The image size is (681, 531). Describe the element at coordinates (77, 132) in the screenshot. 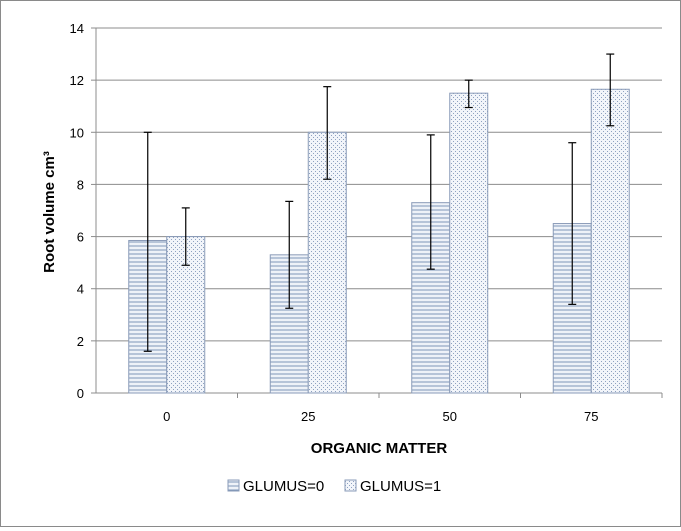

I see `y-tick-label: 10` at that location.